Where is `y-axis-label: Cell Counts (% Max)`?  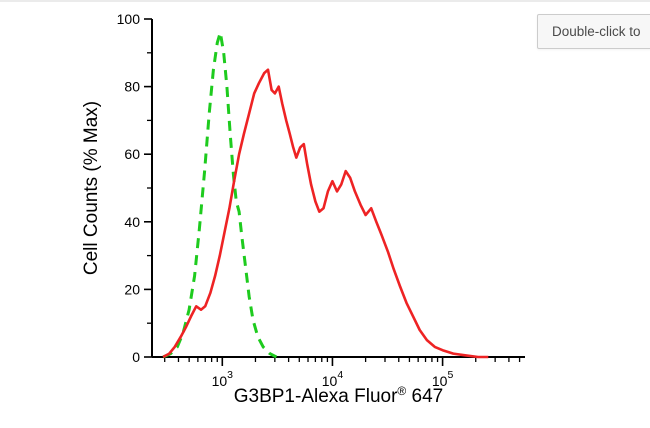 y-axis-label: Cell Counts (% Max) is located at coordinates (91, 188).